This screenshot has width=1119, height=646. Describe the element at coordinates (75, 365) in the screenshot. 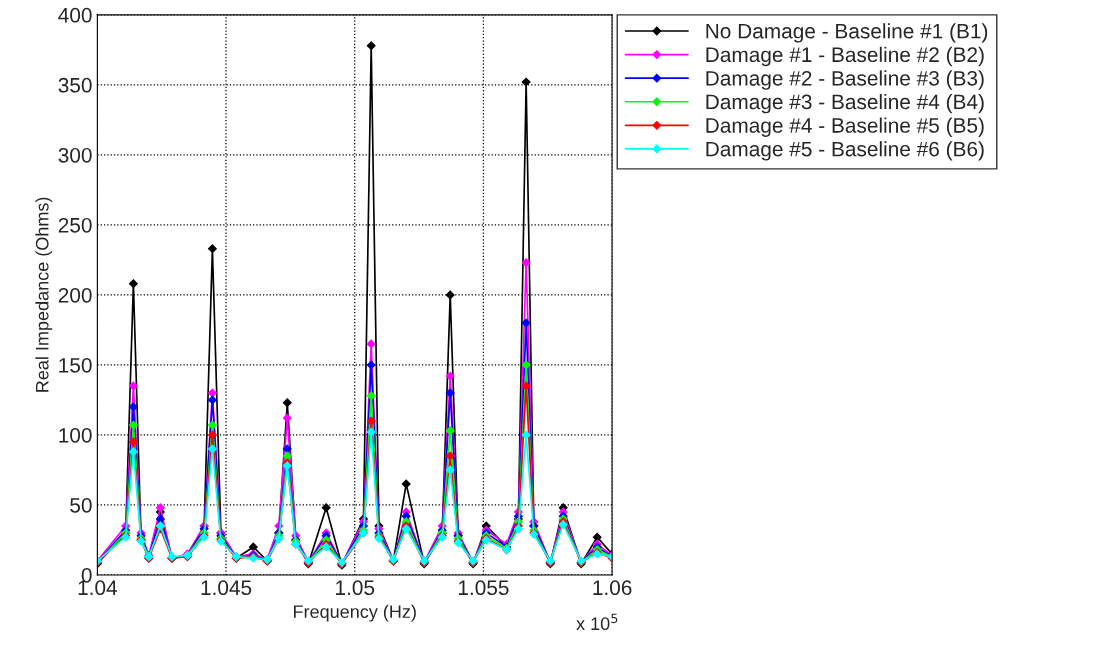

I see `y-tick-label: 150` at that location.